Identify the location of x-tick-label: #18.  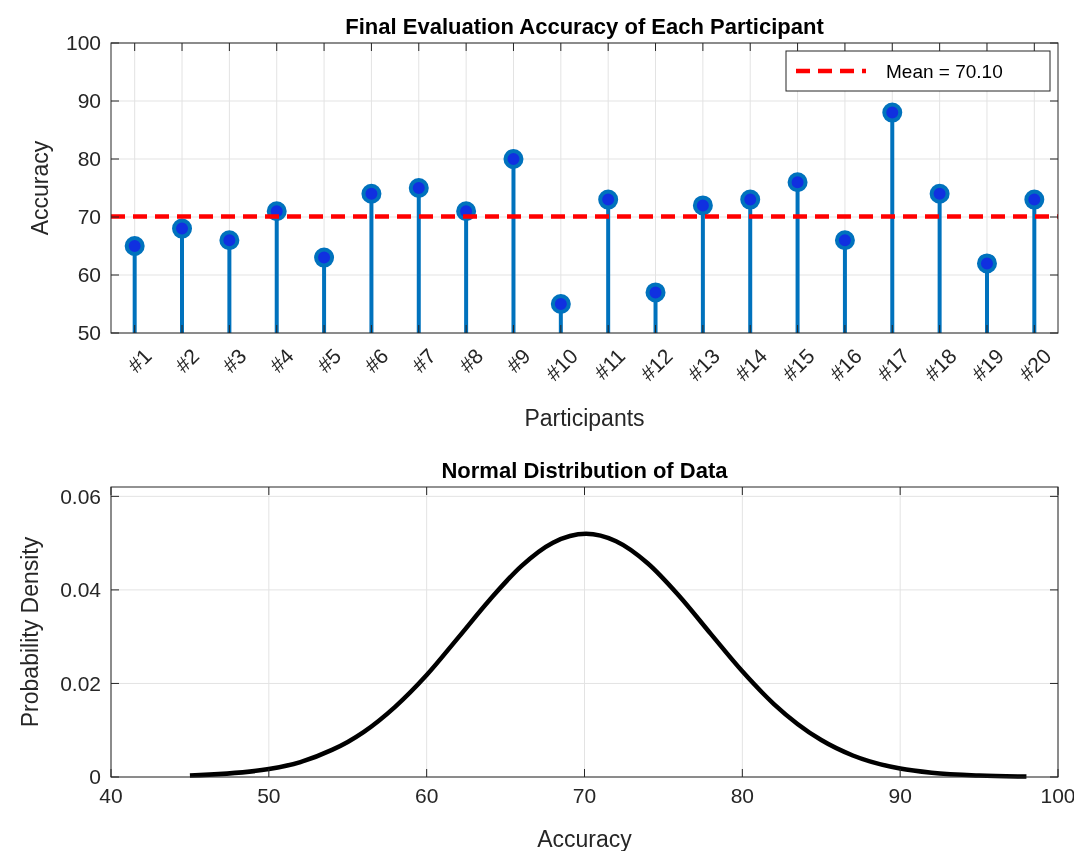
(940, 364).